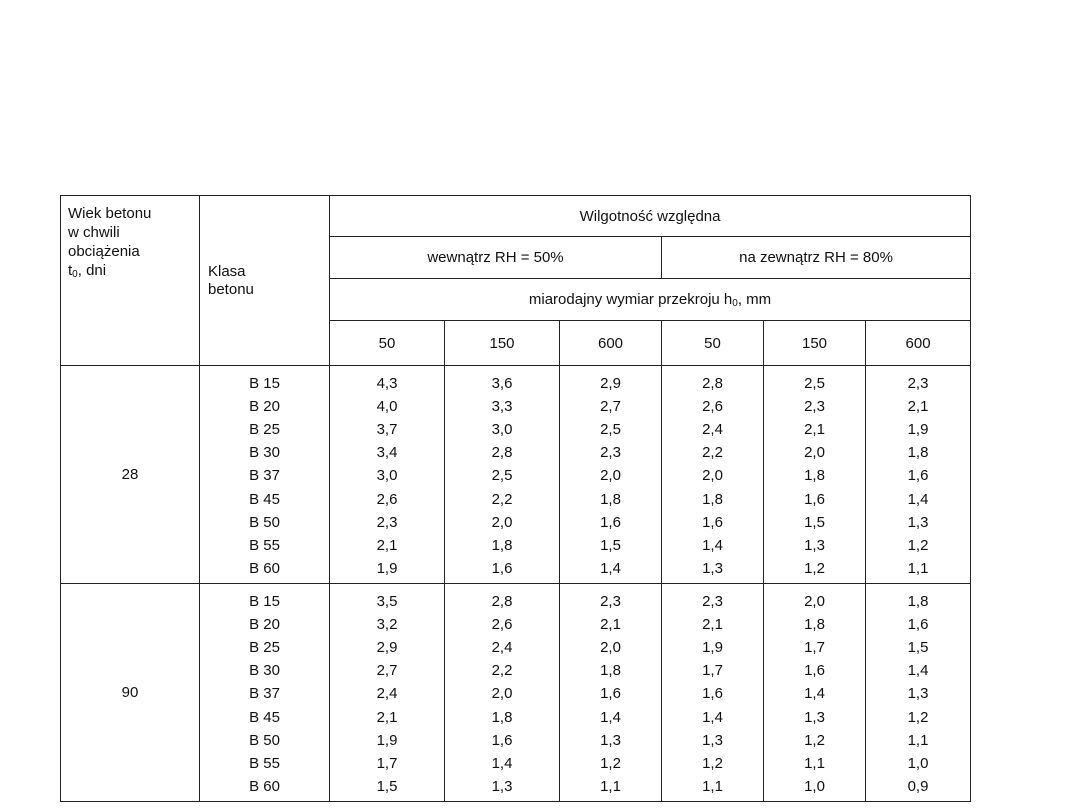 This screenshot has width=1080, height=810. What do you see at coordinates (264, 383) in the screenshot?
I see `concrete-class: B 15` at bounding box center [264, 383].